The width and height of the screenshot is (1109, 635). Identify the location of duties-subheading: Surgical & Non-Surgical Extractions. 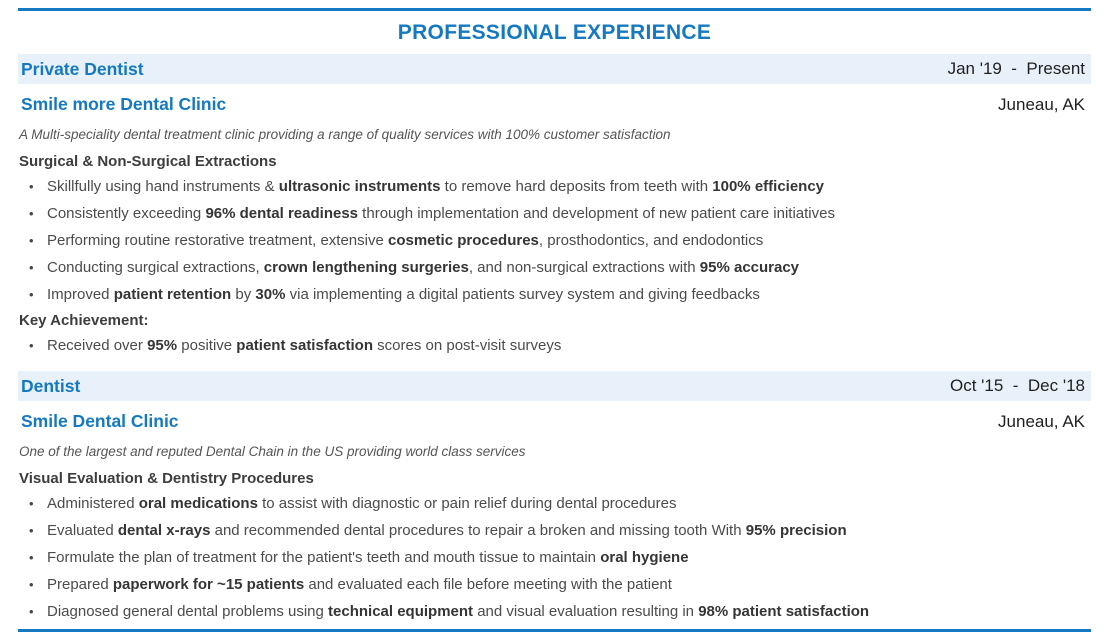
(148, 161).